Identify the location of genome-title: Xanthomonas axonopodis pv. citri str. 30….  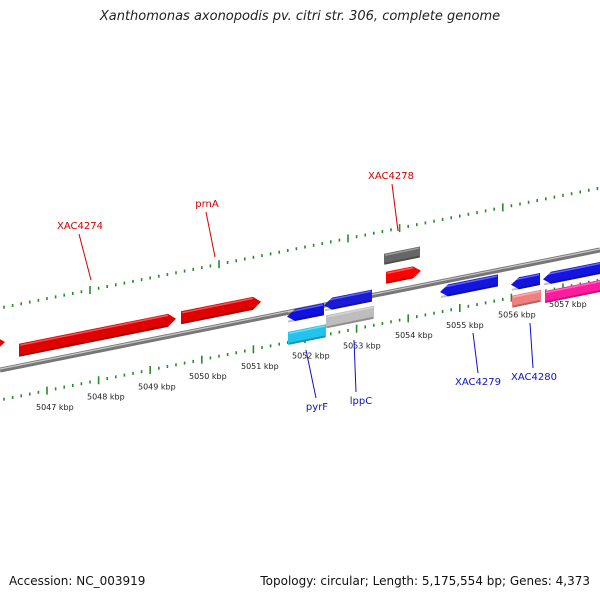
(300, 16).